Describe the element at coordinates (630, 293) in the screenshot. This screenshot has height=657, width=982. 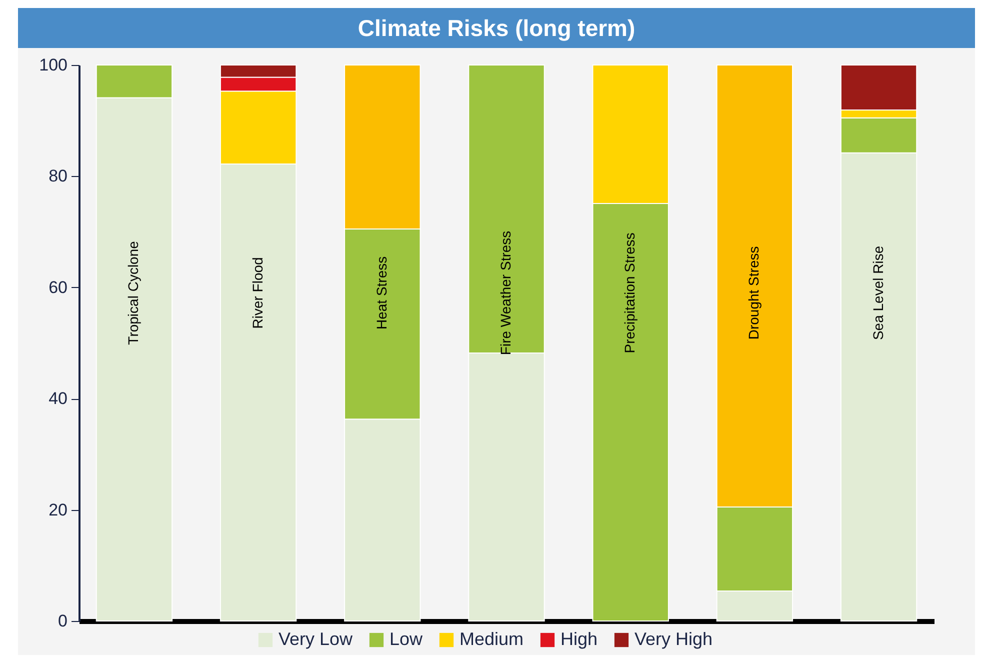
I see `x-tick-label: Precipitation Stress` at that location.